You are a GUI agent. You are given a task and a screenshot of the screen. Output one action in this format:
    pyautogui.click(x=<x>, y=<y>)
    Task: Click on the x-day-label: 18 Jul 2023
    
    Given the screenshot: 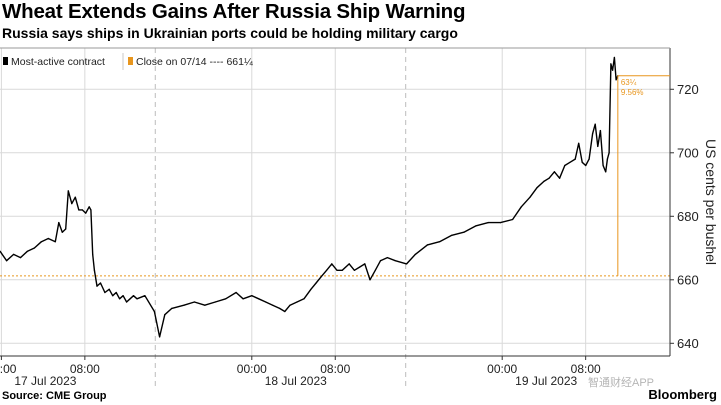 What is the action you would take?
    pyautogui.click(x=296, y=381)
    